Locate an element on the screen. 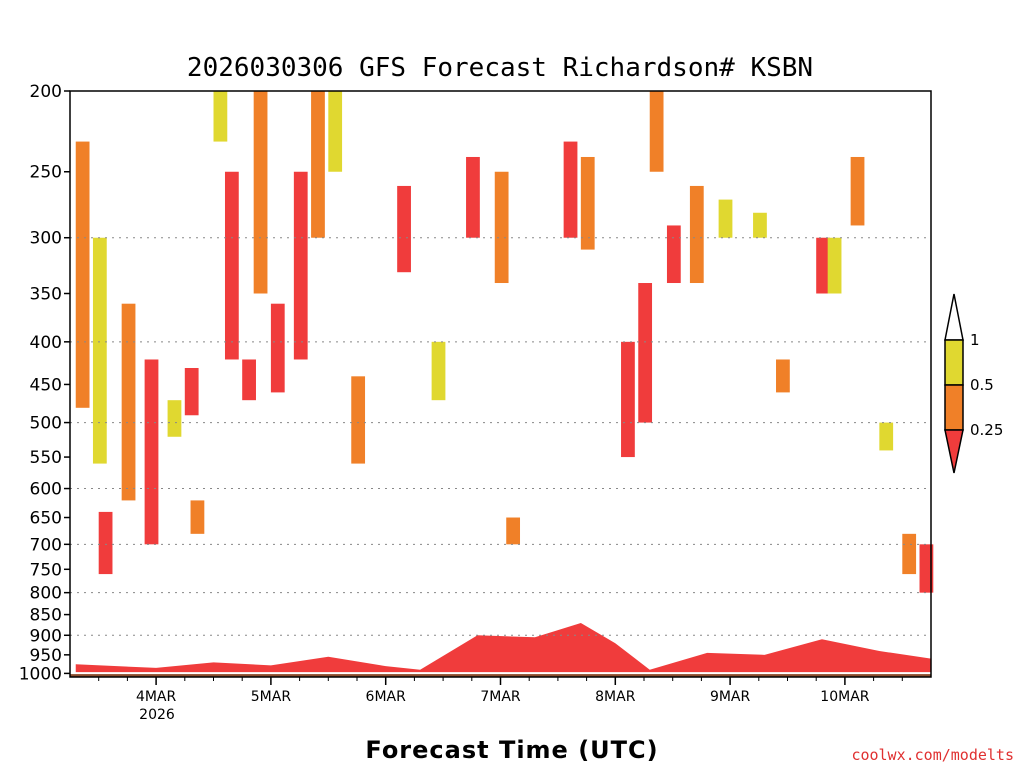  y-tick-label: 450 is located at coordinates (46, 385).